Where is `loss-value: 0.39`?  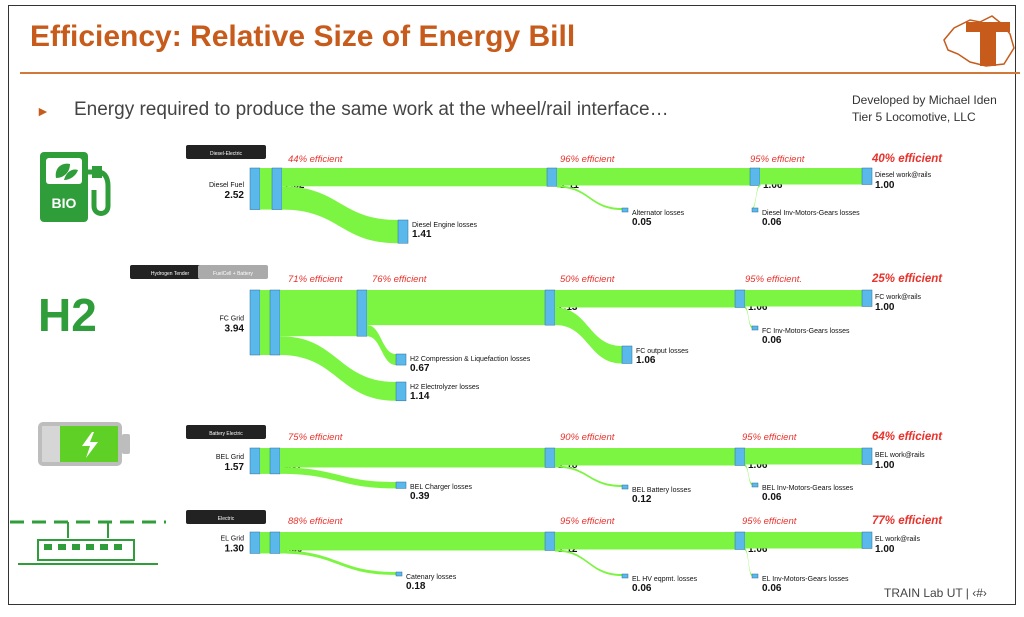 loss-value: 0.39 is located at coordinates (420, 496).